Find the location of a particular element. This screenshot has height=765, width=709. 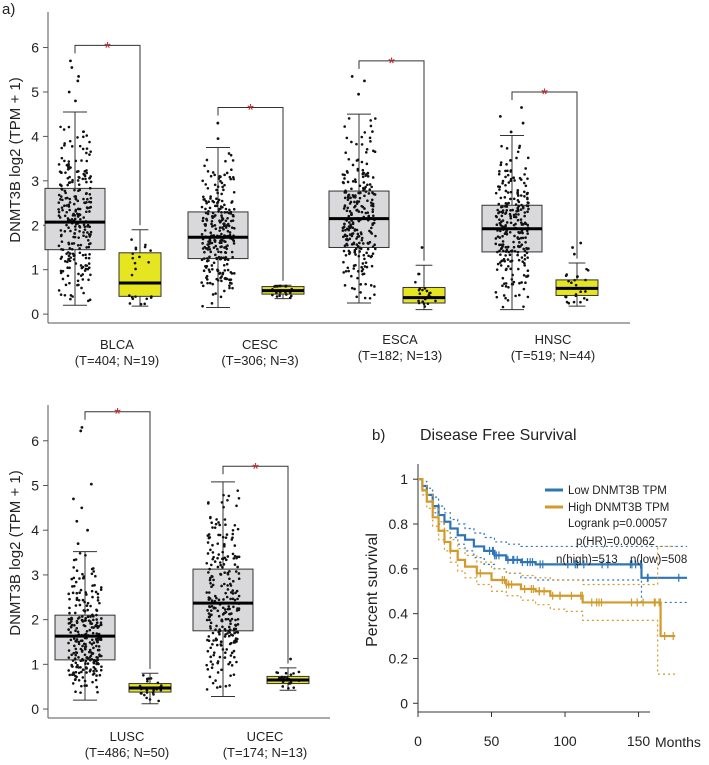

high-survival-curve is located at coordinates (547, 558).